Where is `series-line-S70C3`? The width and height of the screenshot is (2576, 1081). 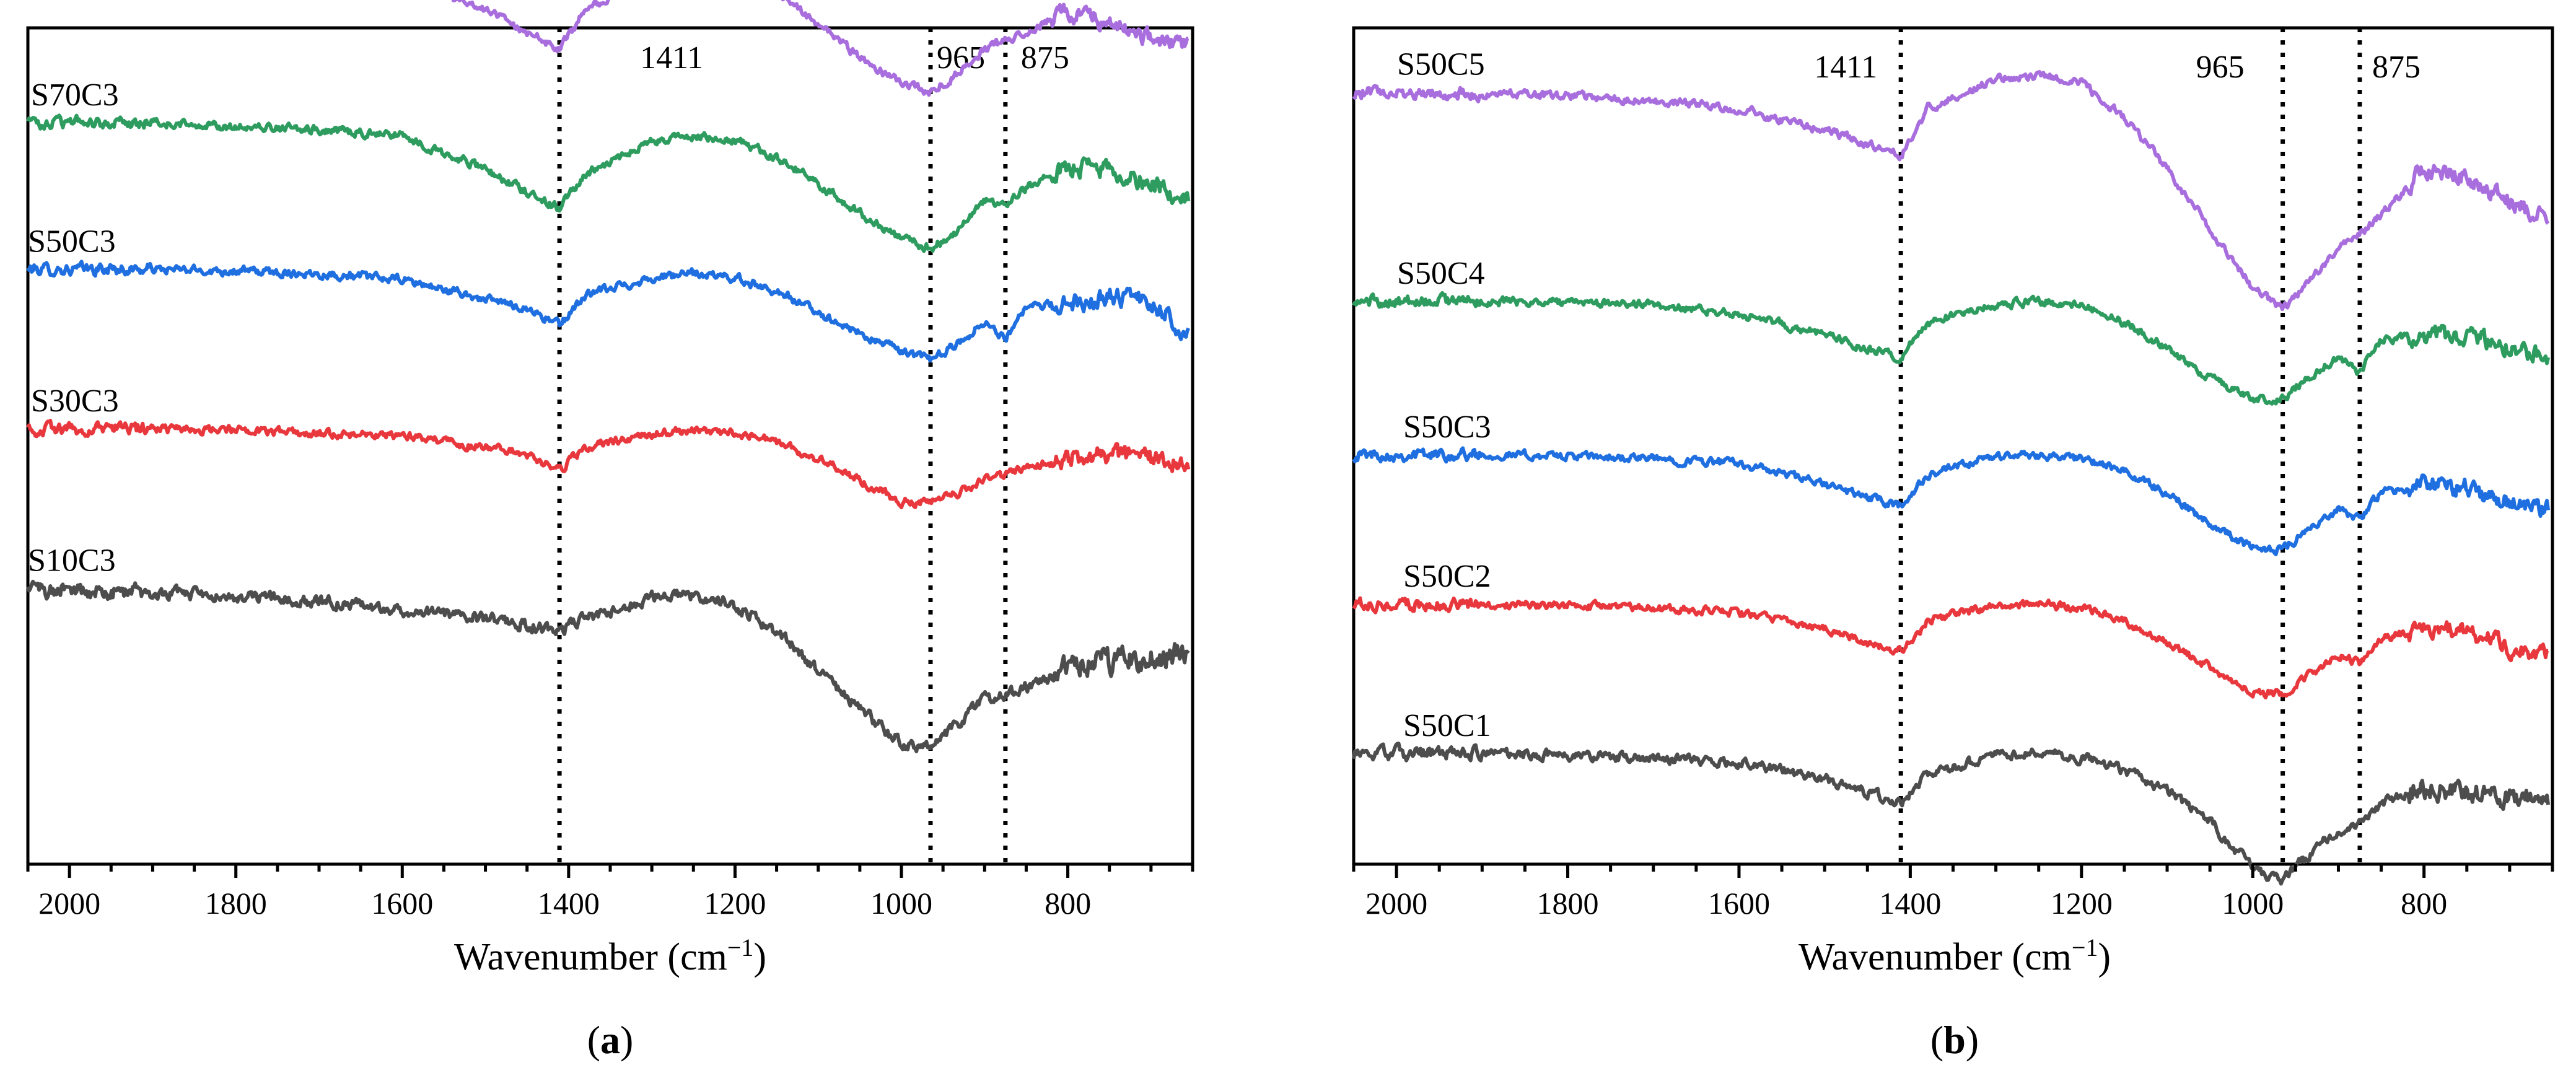
series-line-S70C3 is located at coordinates (608, 183).